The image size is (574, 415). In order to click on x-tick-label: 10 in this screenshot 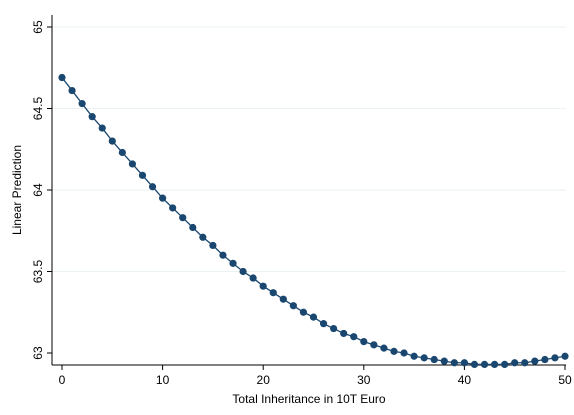, I will do `click(163, 380)`.